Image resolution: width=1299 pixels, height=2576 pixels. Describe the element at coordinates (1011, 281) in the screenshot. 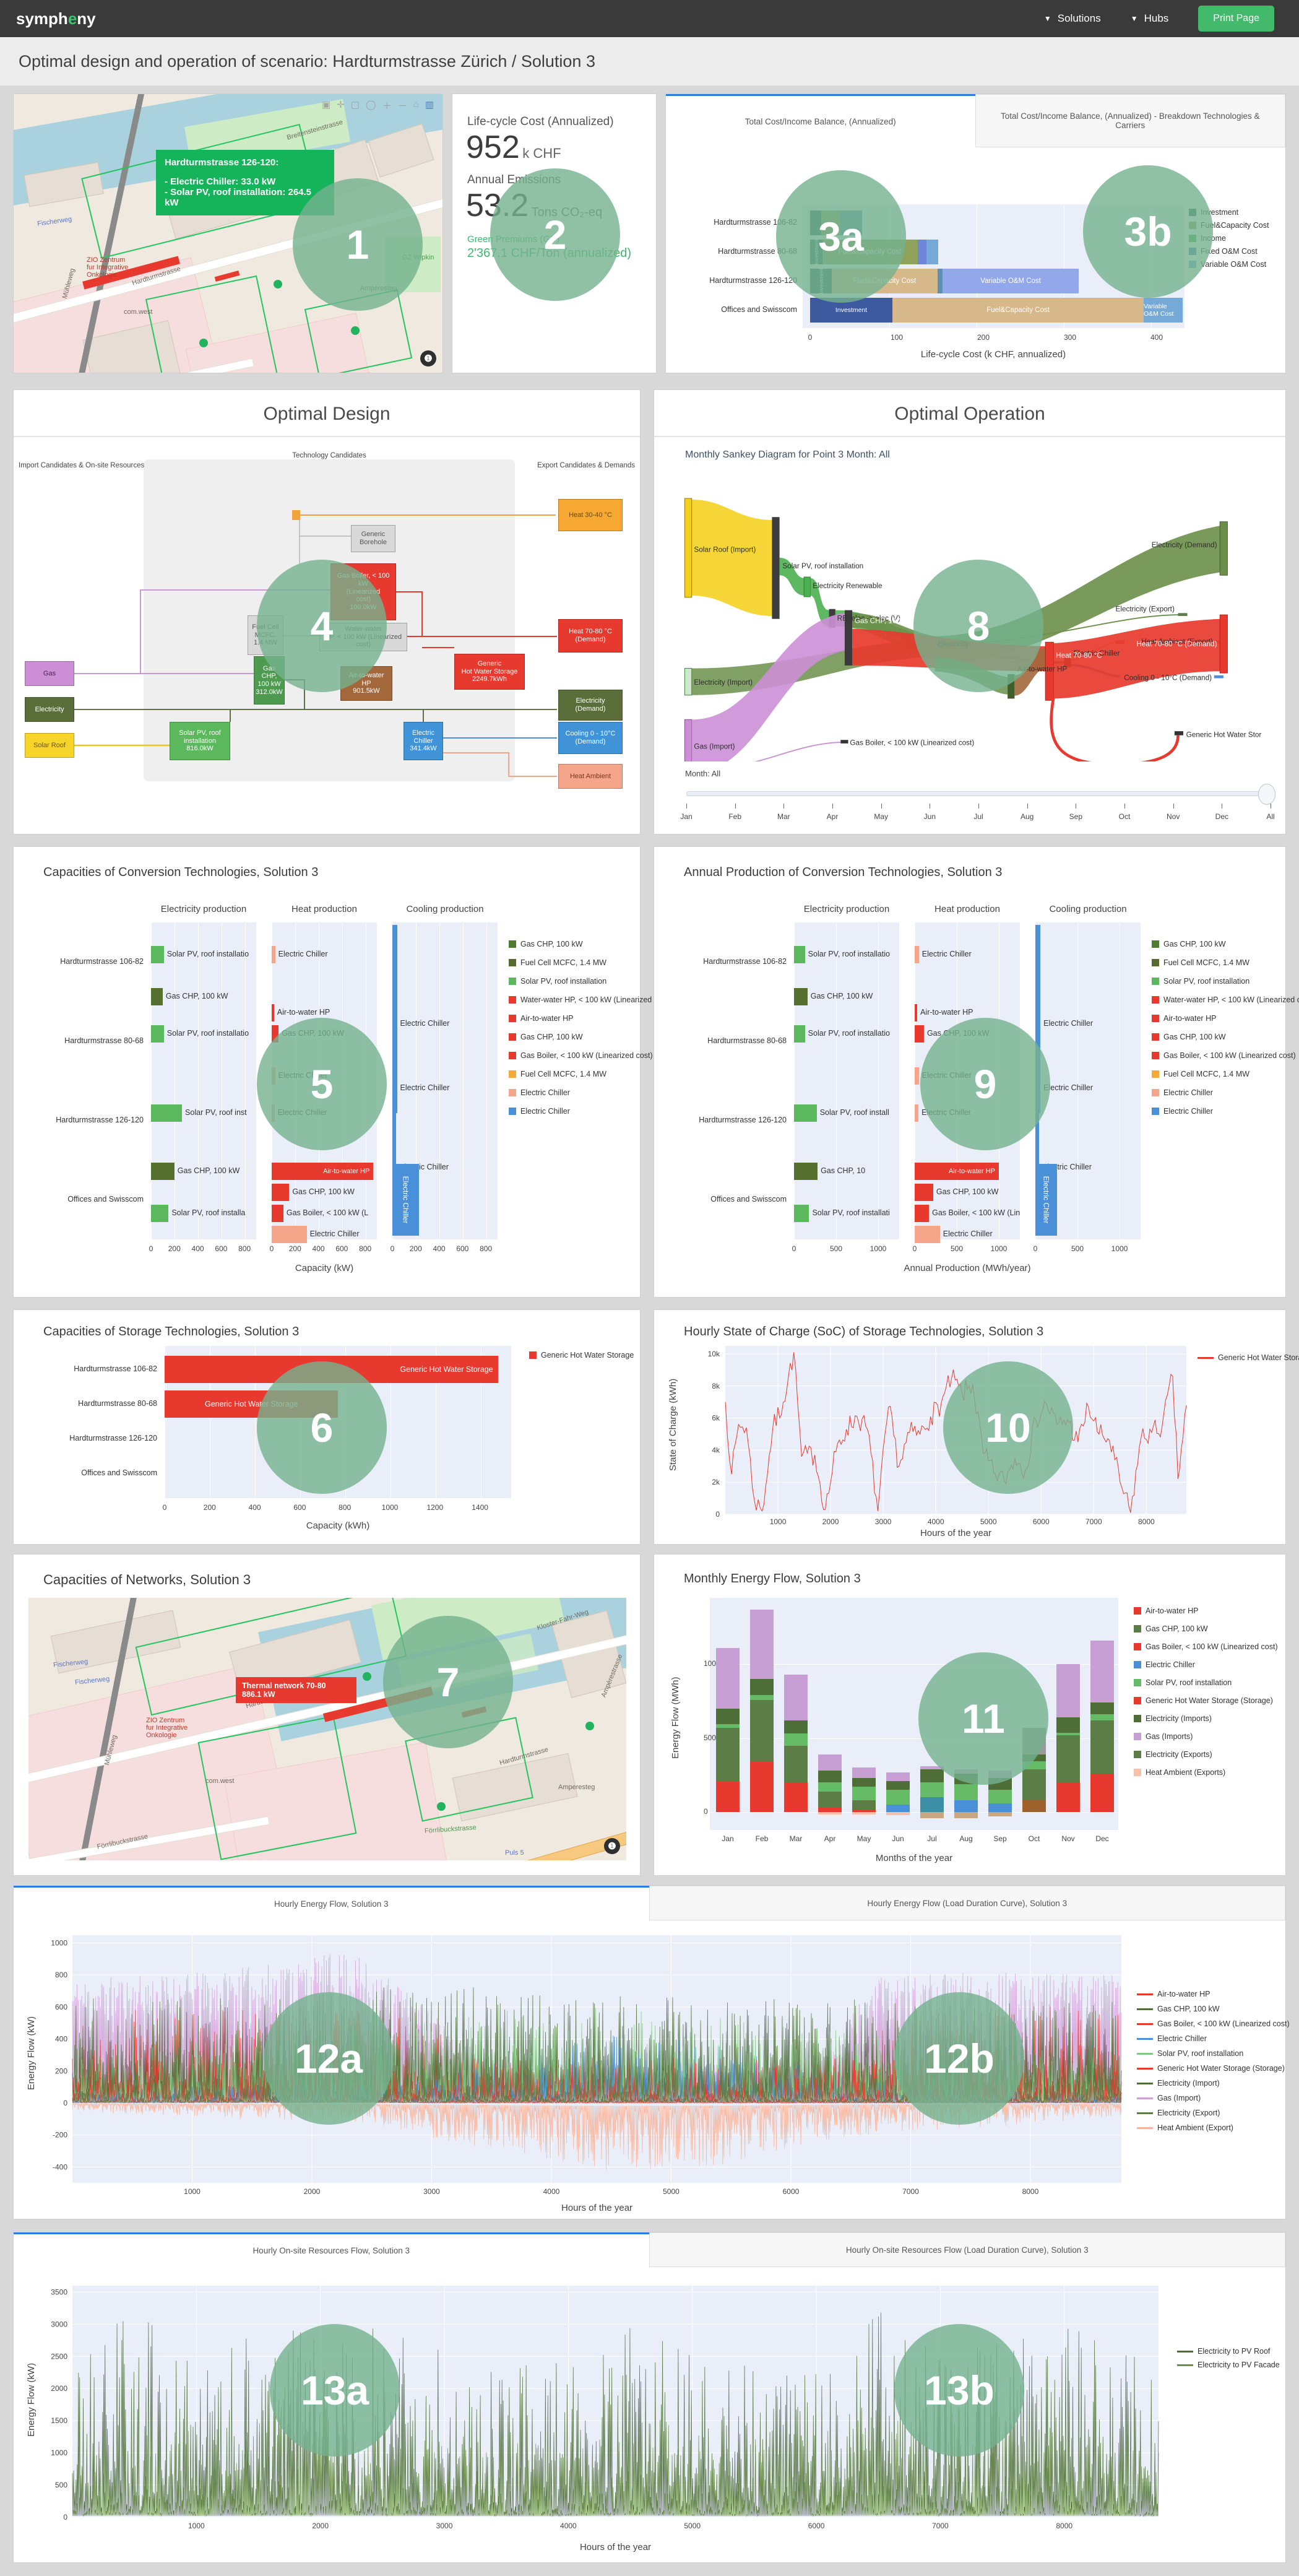

I see `cost-bar-segment: Variable O&M Cost` at that location.